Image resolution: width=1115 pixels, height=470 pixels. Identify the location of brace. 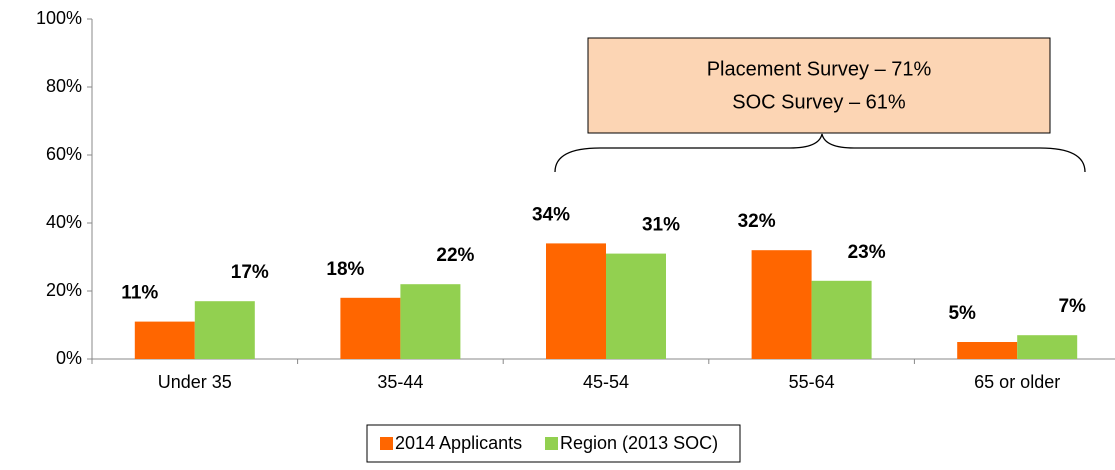
(820, 153).